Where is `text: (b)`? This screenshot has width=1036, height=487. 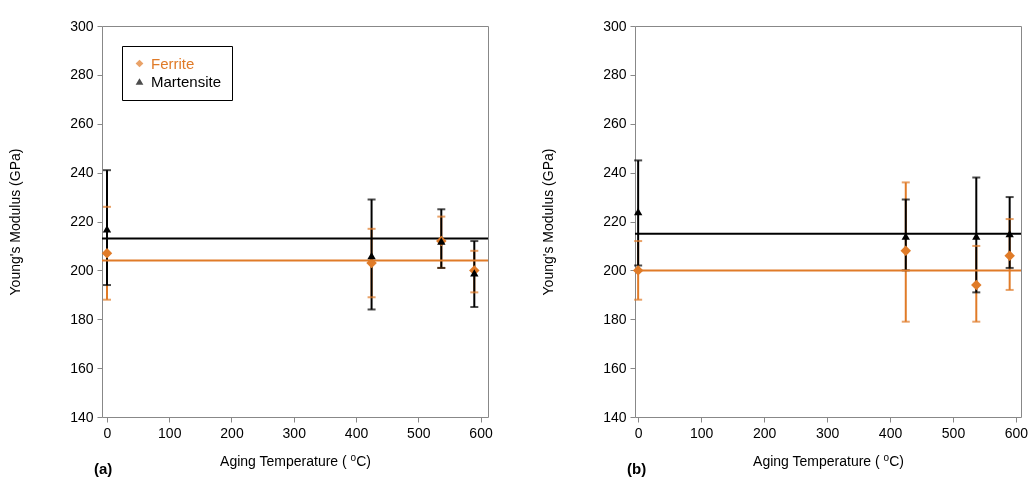
text: (b) is located at coordinates (637, 468).